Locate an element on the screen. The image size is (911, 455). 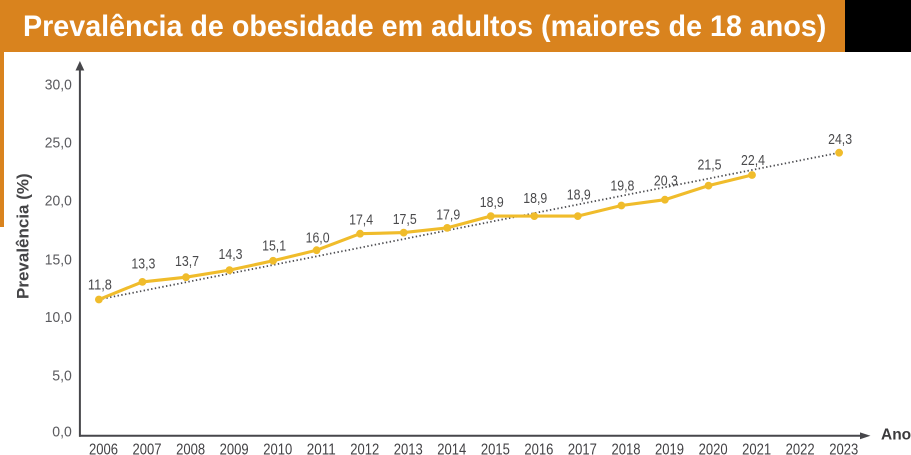
svg-text: 10,0 is located at coordinates (58, 318).